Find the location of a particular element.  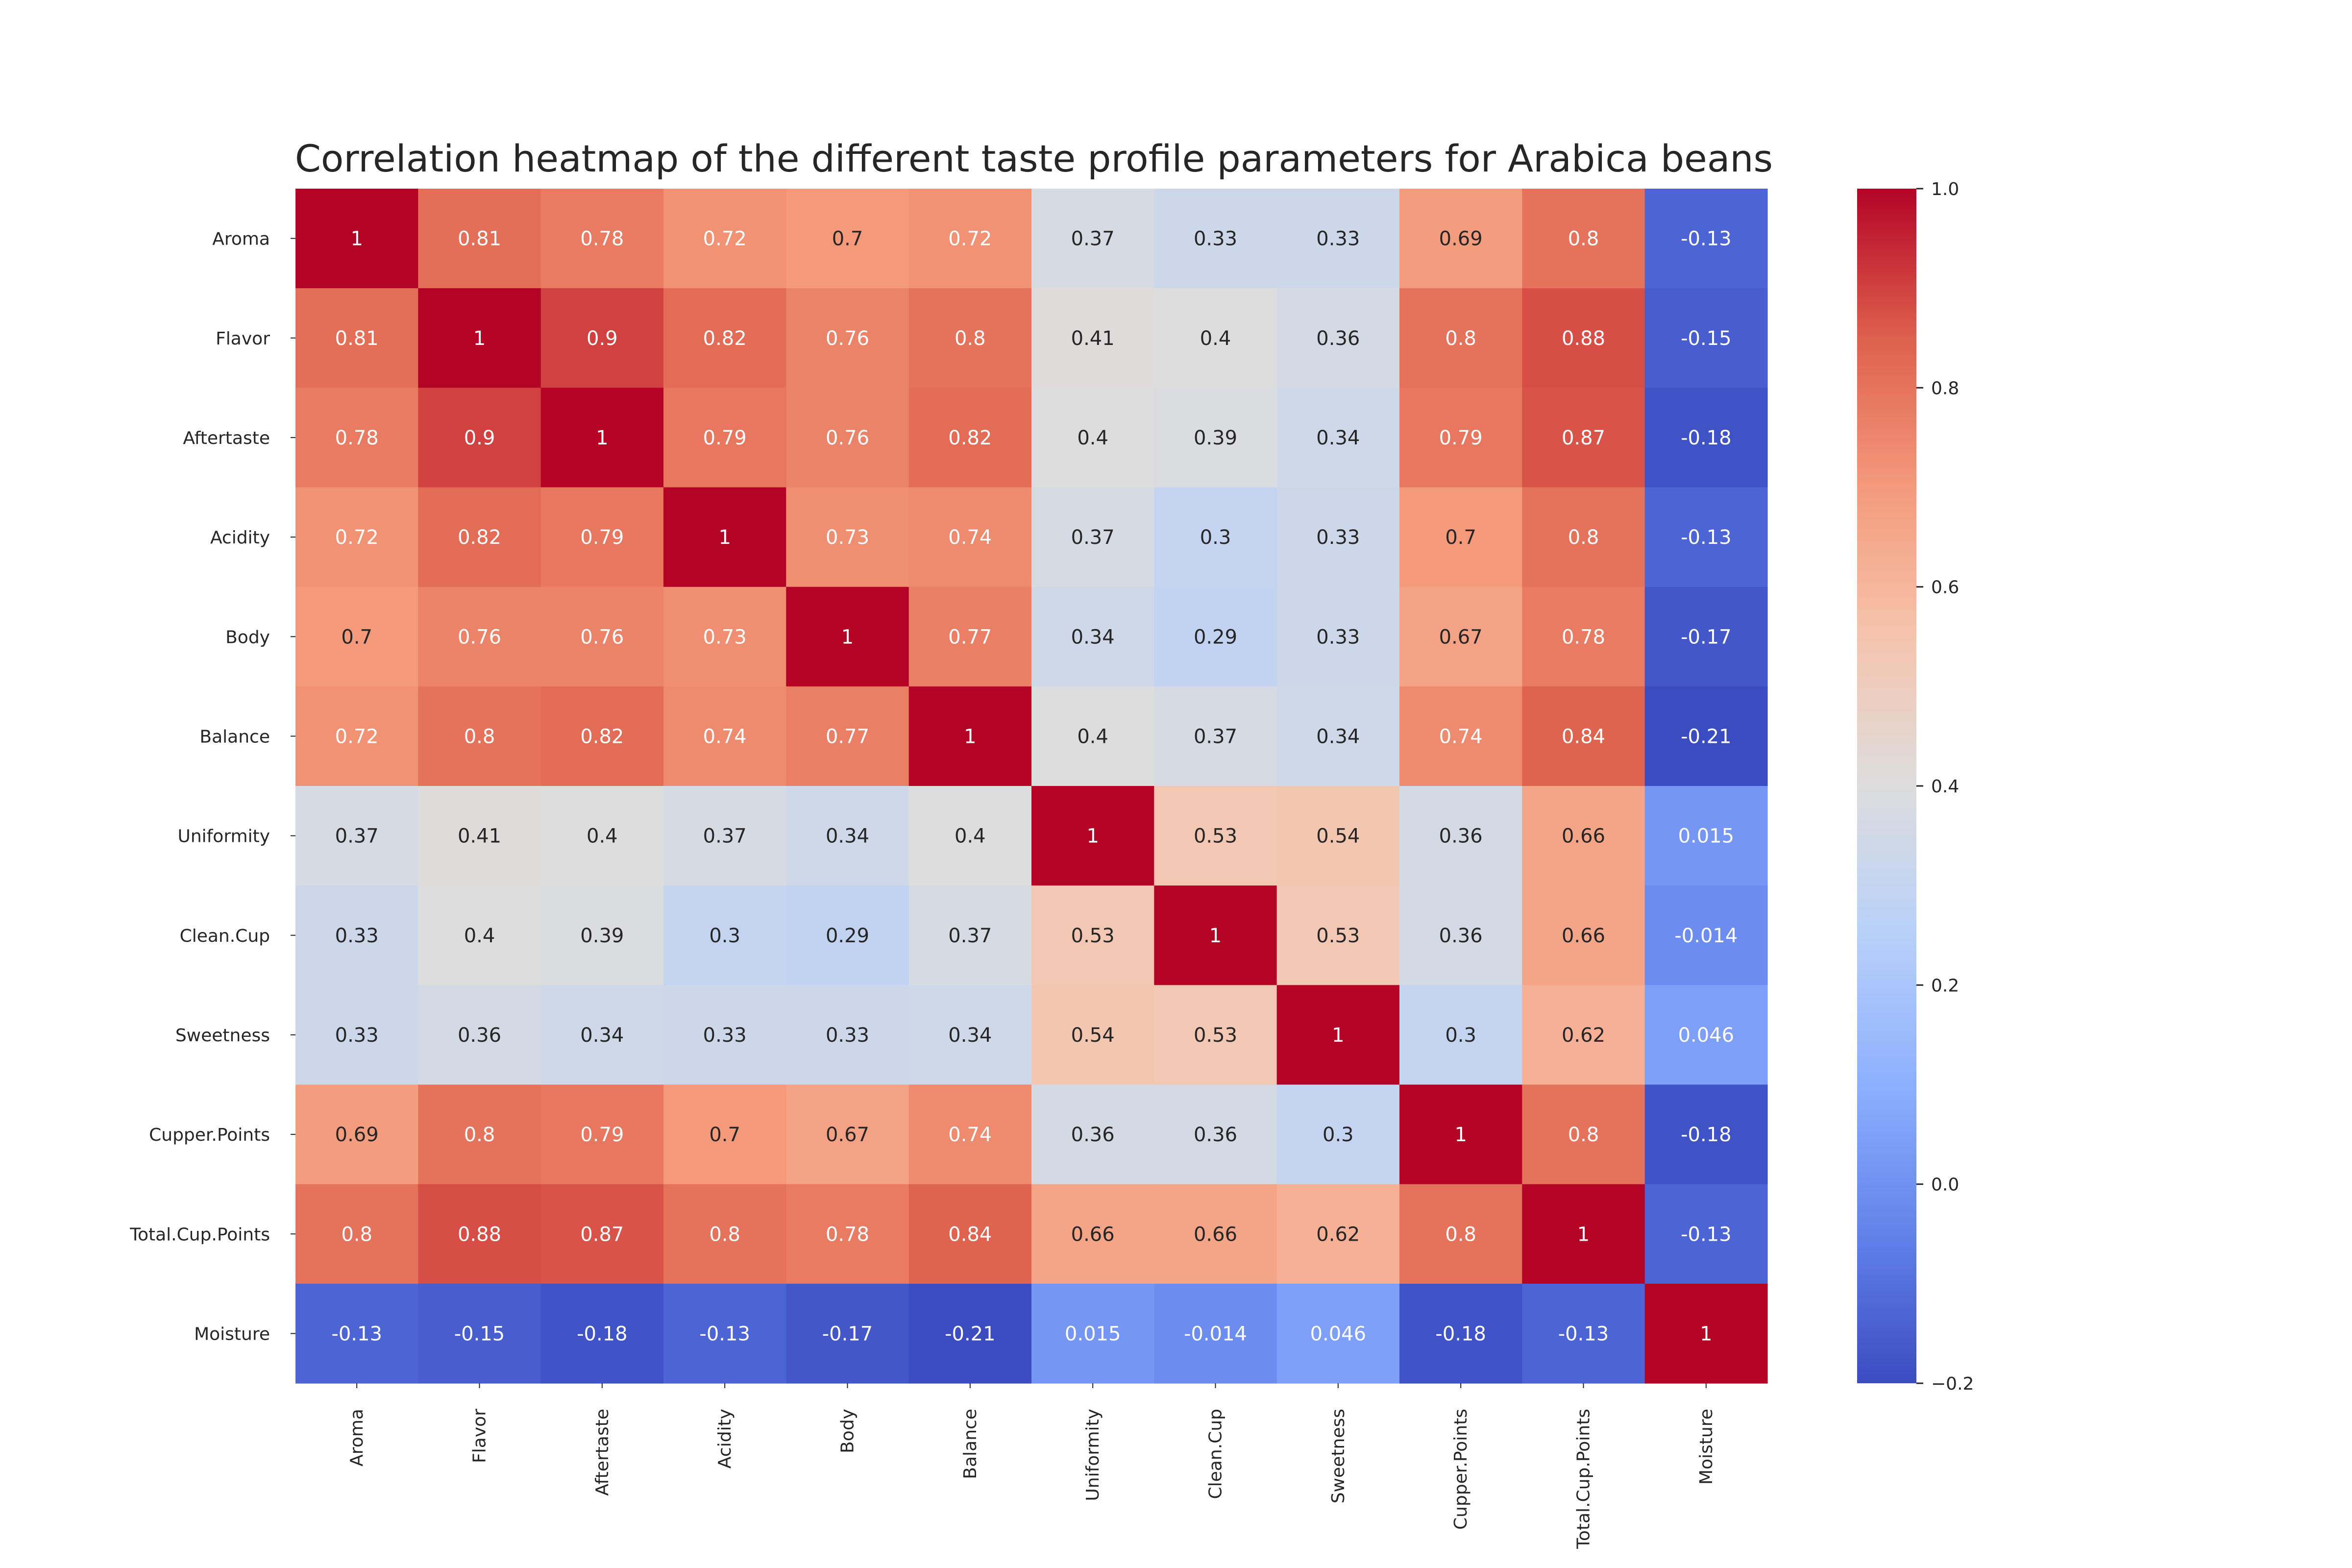

cell-value-label: 0.29 is located at coordinates (847, 936).